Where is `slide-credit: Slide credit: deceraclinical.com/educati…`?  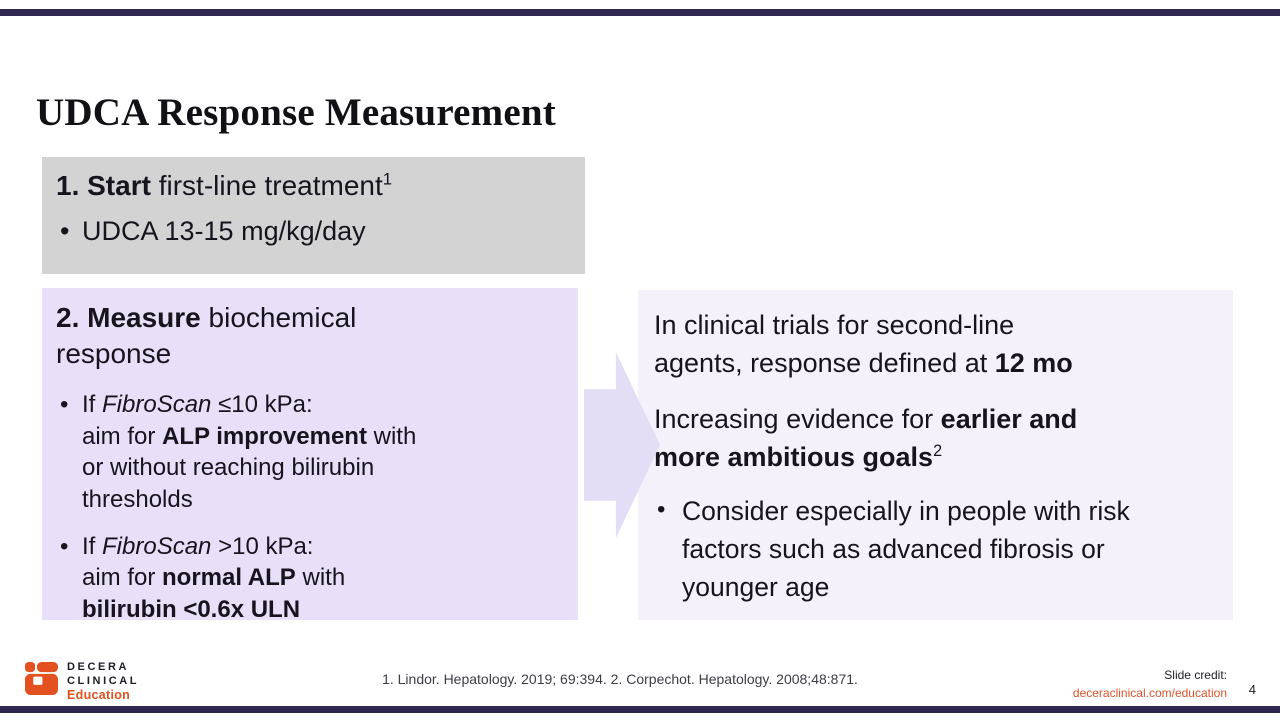
slide-credit: Slide credit: deceraclinical.com/educati… is located at coordinates (1150, 684).